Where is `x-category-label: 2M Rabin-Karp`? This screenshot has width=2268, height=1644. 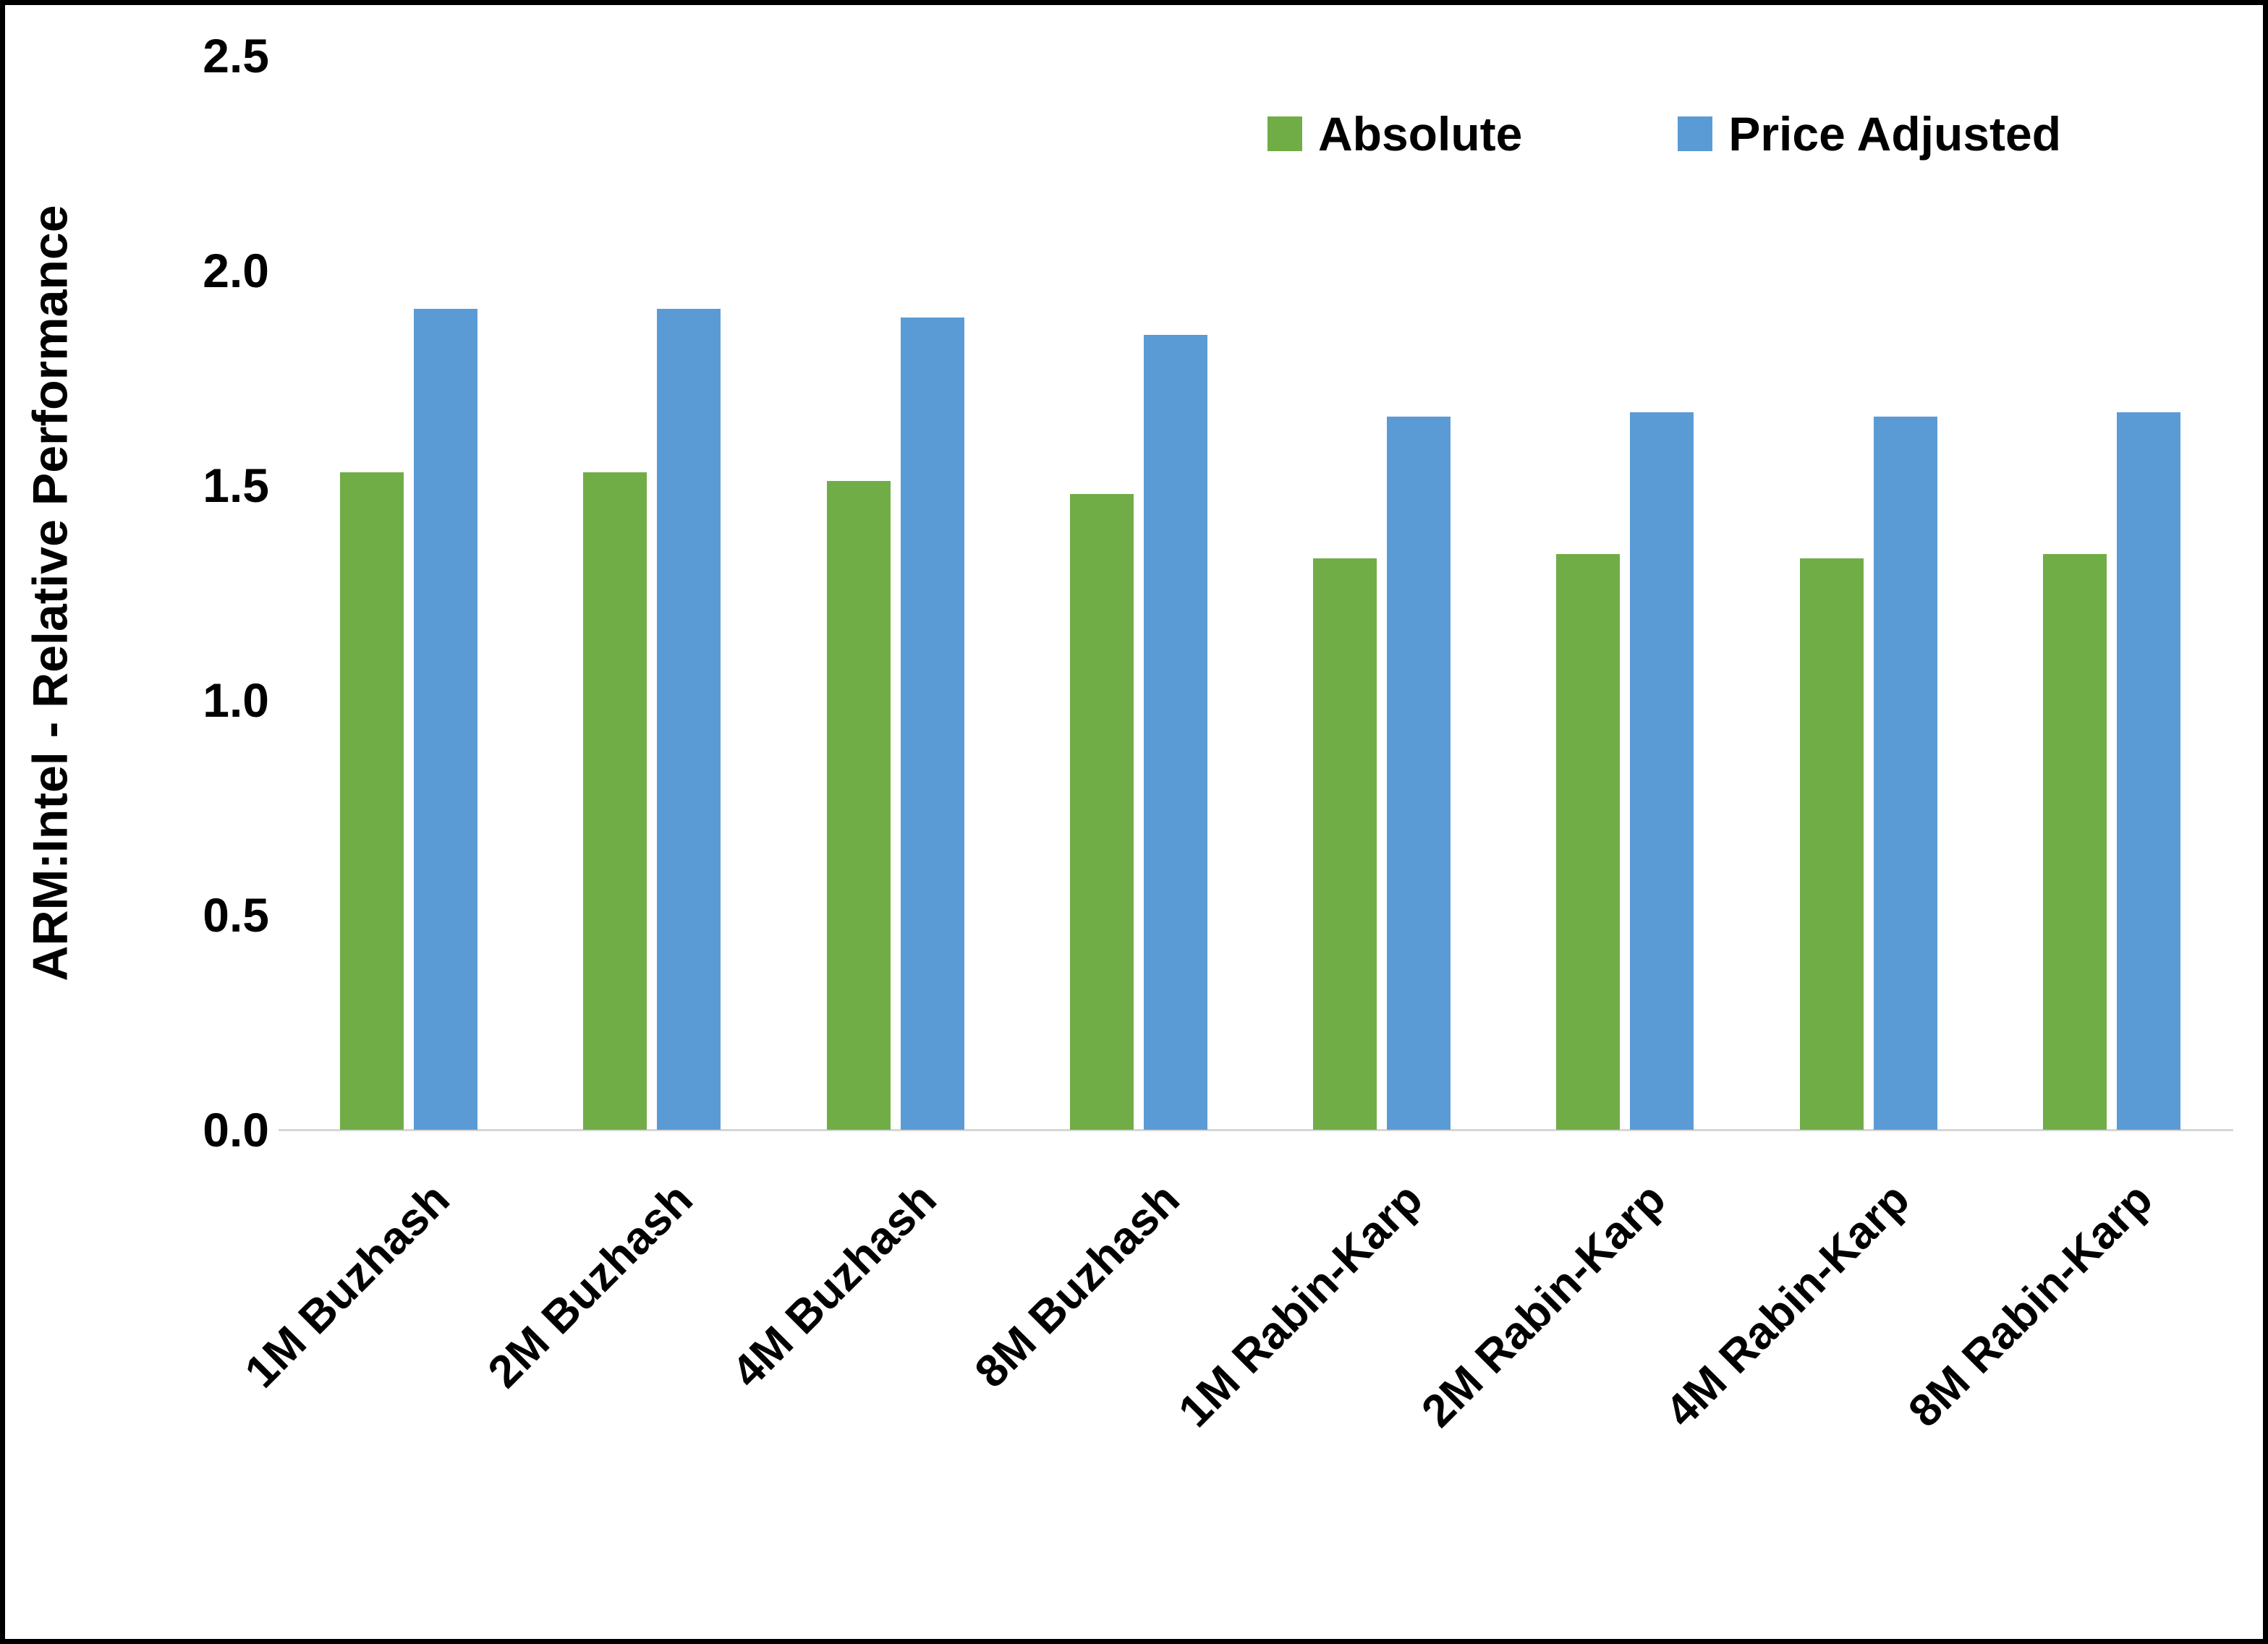 x-category-label: 2M Rabin-Karp is located at coordinates (1544, 1305).